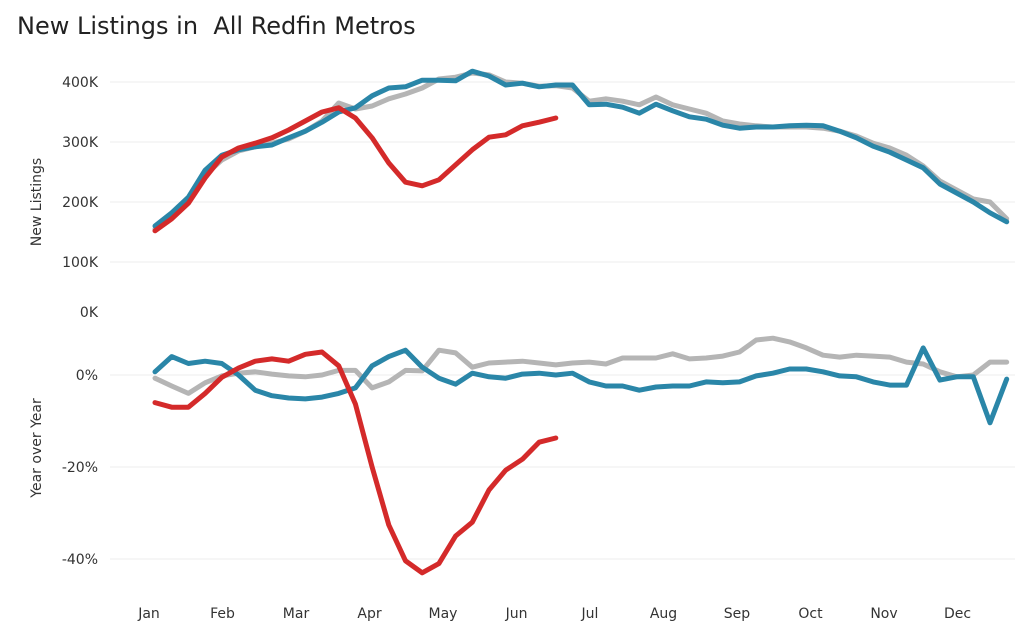 The width and height of the screenshot is (1024, 637). I want to click on x-tick-label-jul: Jul, so click(590, 614).